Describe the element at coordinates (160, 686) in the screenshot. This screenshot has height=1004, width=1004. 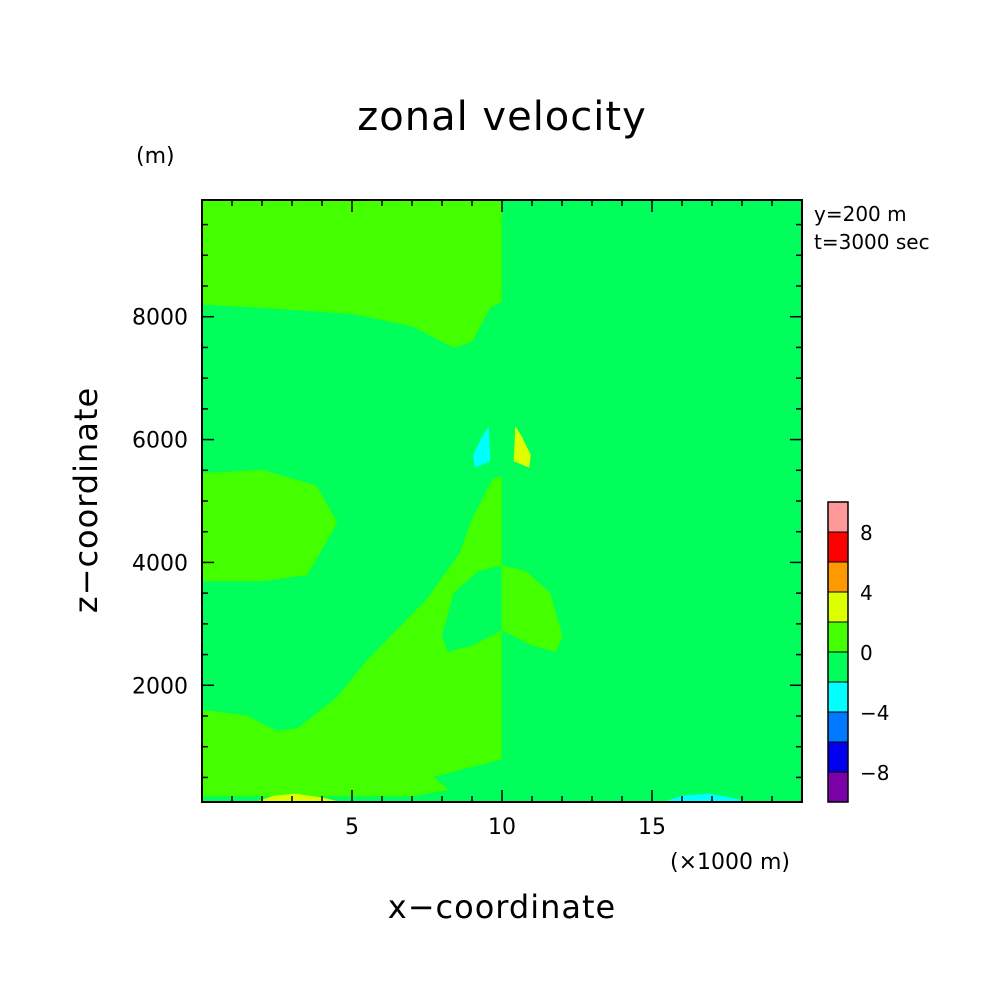
I see `y-tick-label: 2000` at that location.